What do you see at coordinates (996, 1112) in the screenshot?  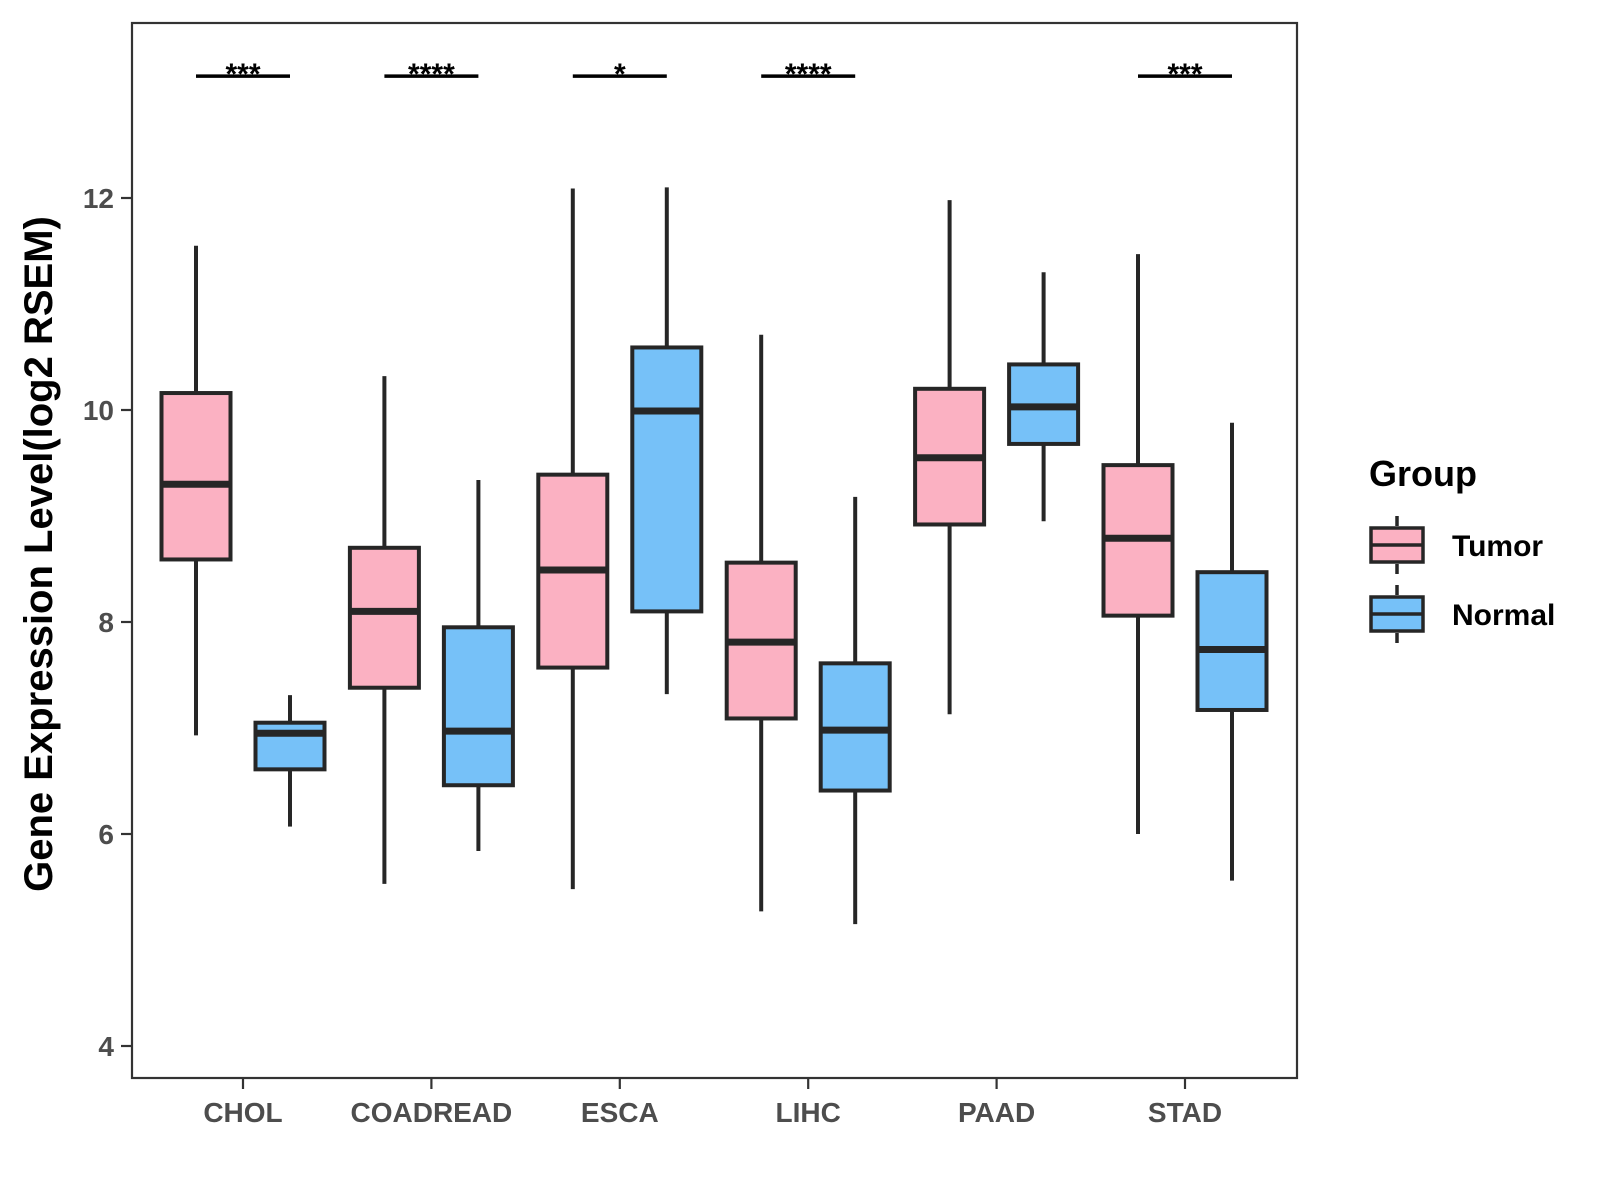 I see `x-tick-label: PAAD` at bounding box center [996, 1112].